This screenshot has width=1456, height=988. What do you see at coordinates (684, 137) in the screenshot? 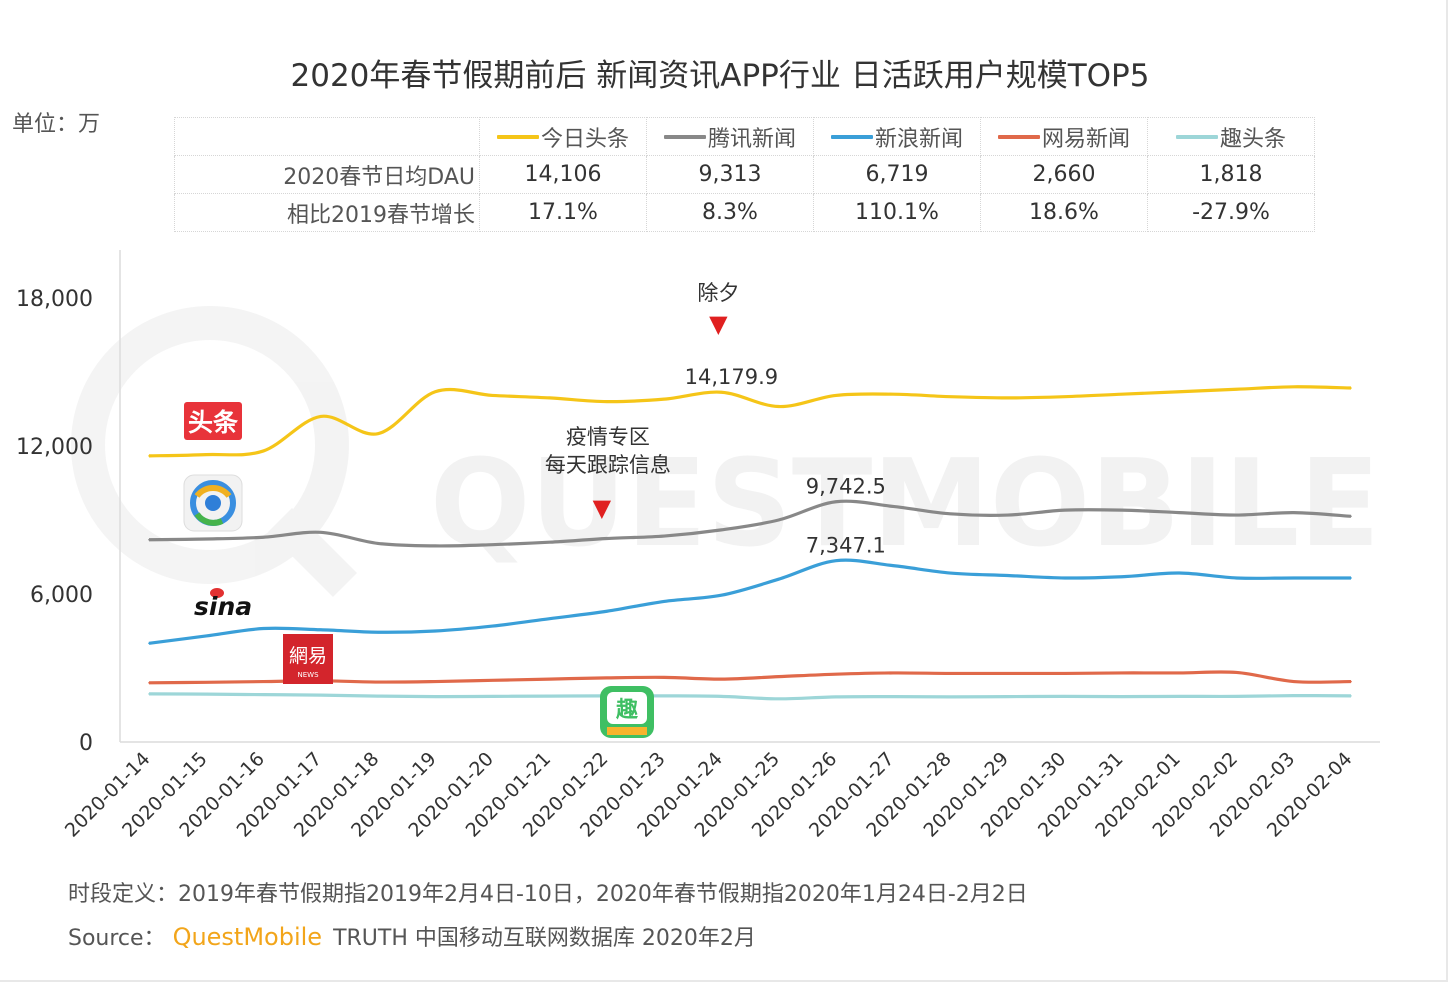
I see `legend-line-icon` at bounding box center [684, 137].